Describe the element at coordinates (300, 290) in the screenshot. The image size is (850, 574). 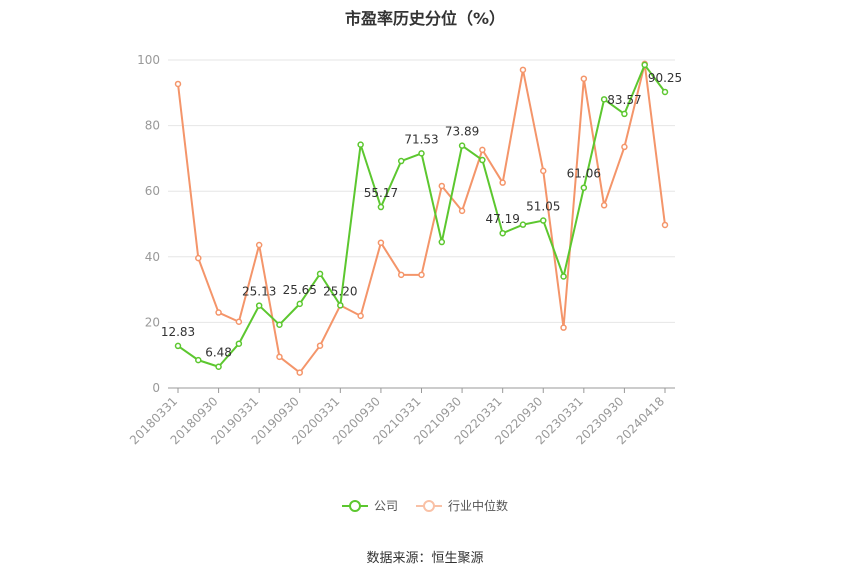
I see `data-label-company: 25.65` at that location.